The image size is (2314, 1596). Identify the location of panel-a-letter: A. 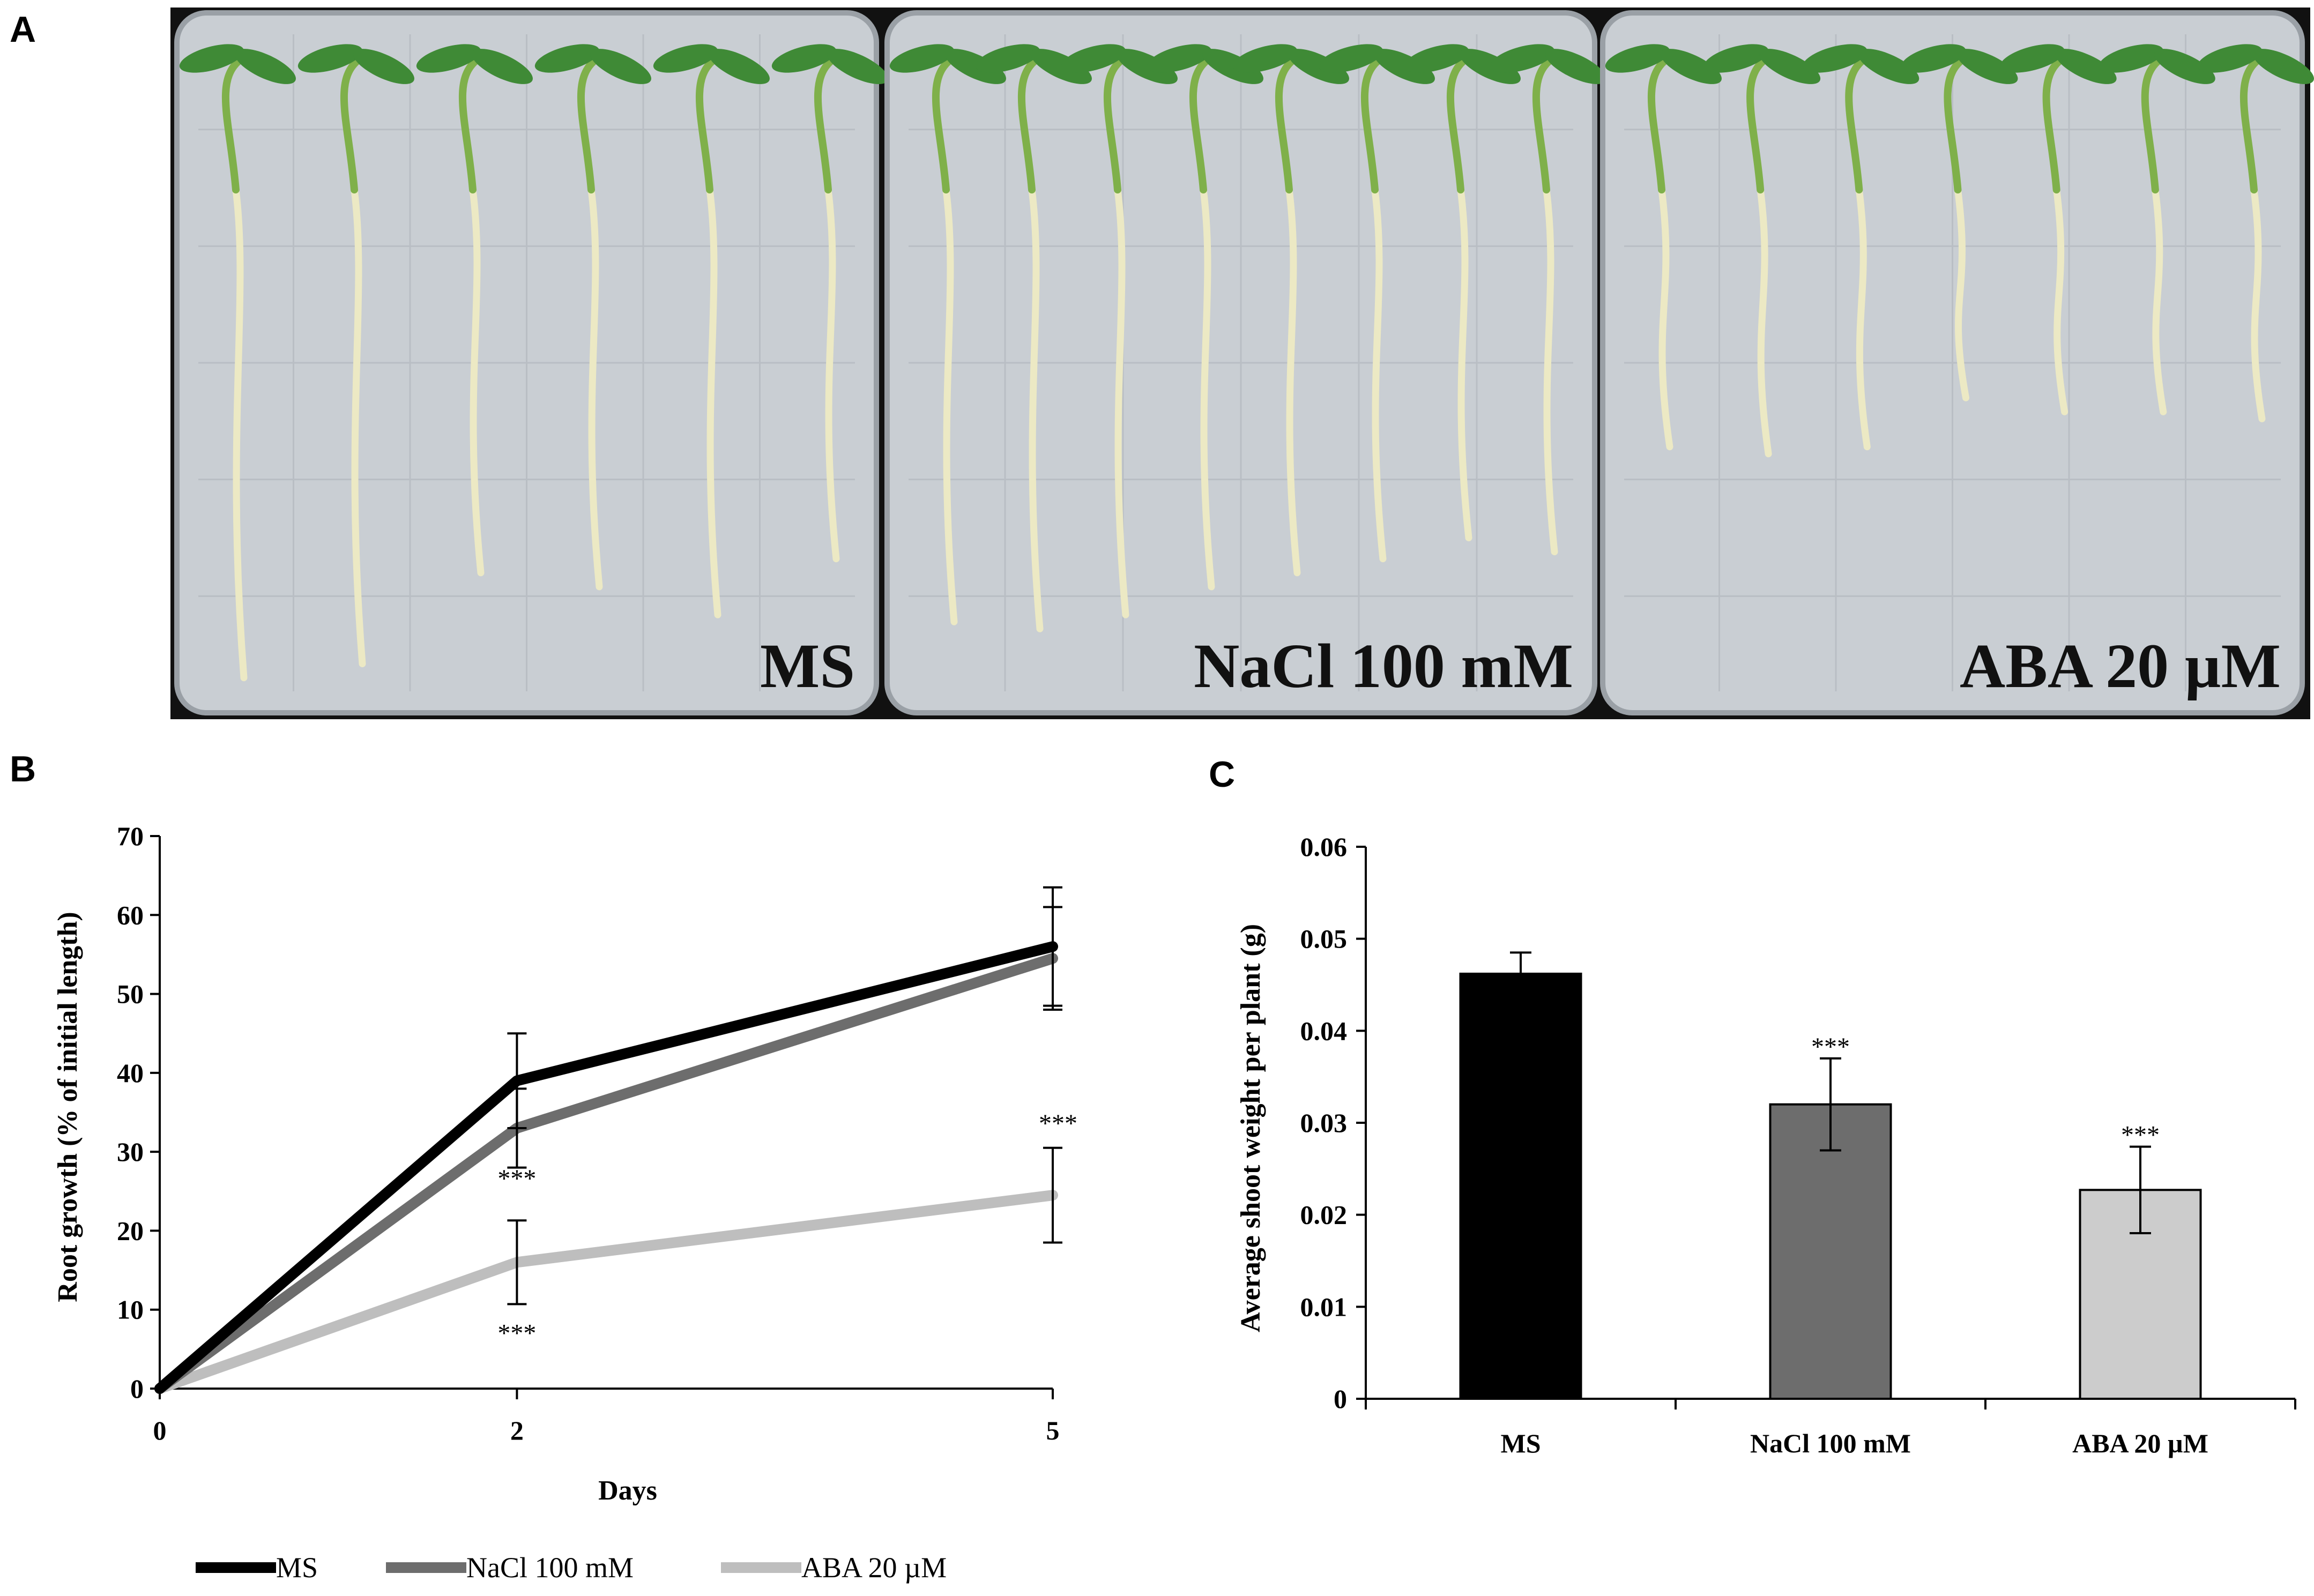
(23, 29).